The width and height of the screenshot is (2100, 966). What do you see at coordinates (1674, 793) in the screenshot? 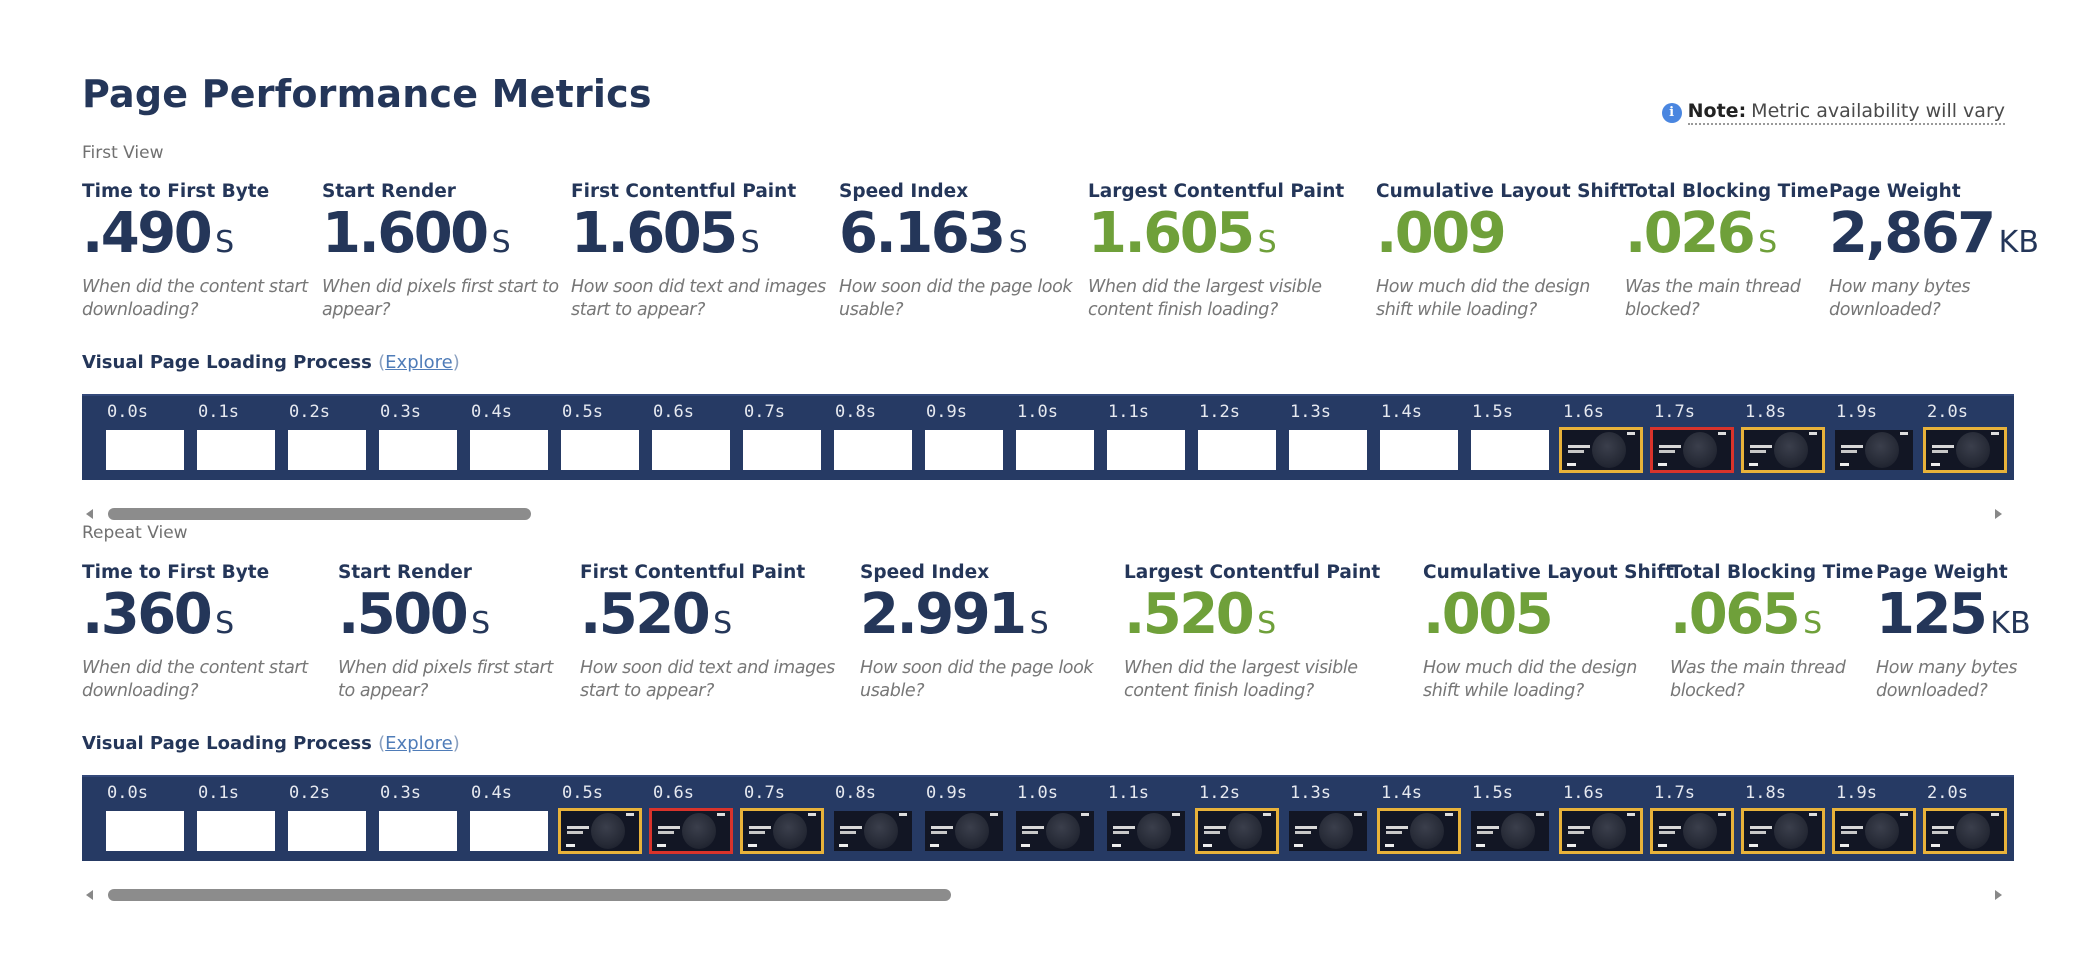
I see `frame-timestamp: 1.7s` at bounding box center [1674, 793].